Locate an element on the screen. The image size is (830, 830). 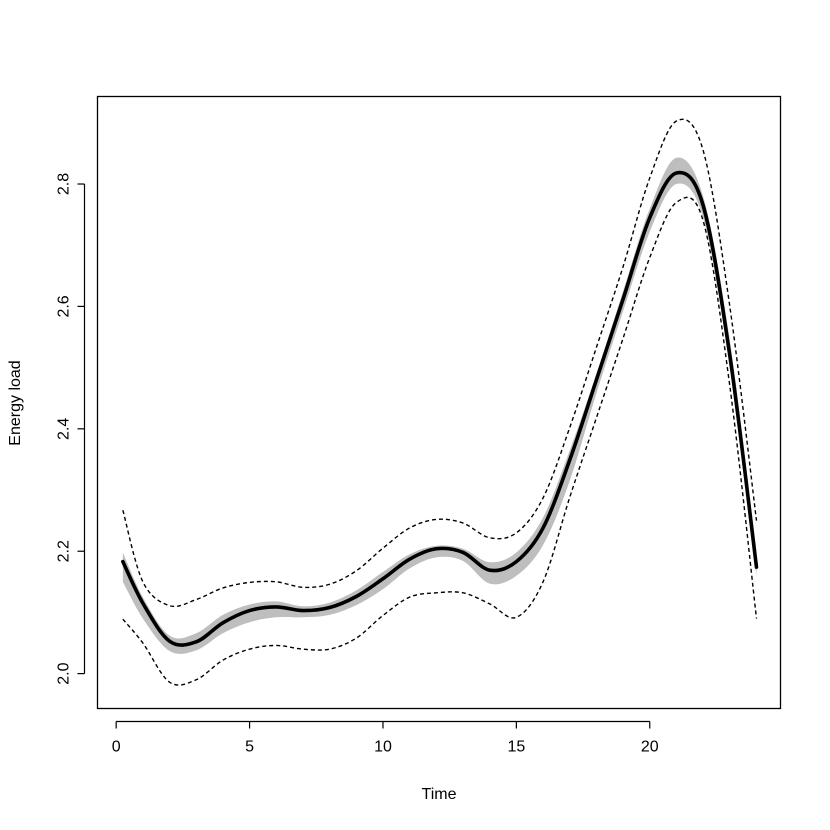
x-tick-label: 15 is located at coordinates (516, 747).